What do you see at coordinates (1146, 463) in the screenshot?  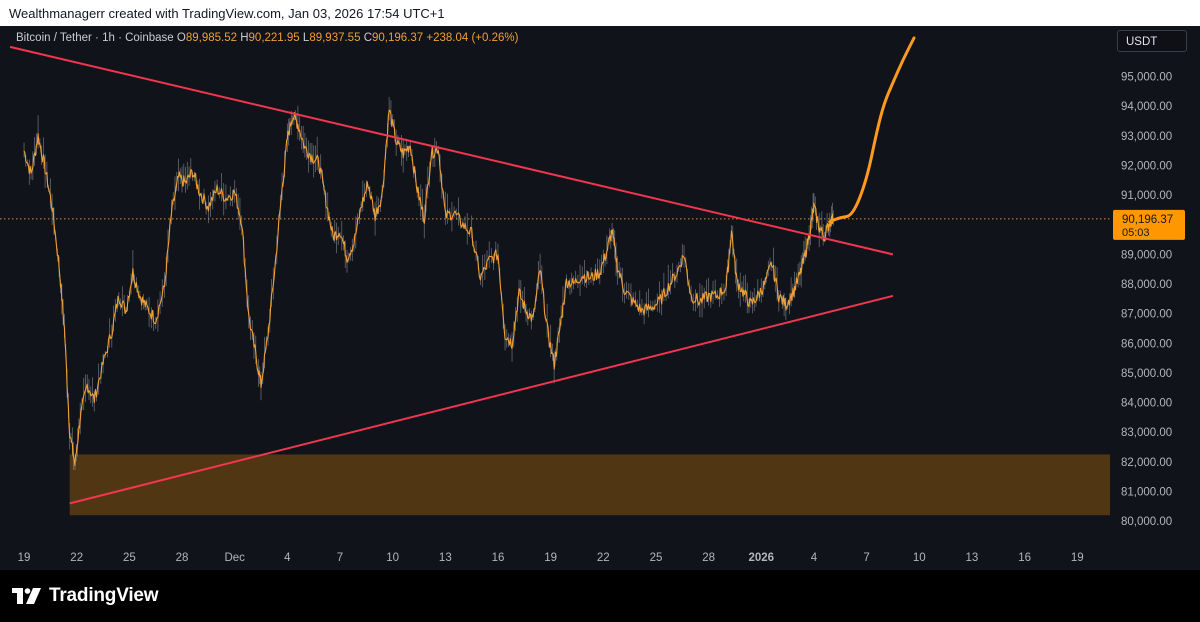 I see `y-tick-label: 82,000.00` at bounding box center [1146, 463].